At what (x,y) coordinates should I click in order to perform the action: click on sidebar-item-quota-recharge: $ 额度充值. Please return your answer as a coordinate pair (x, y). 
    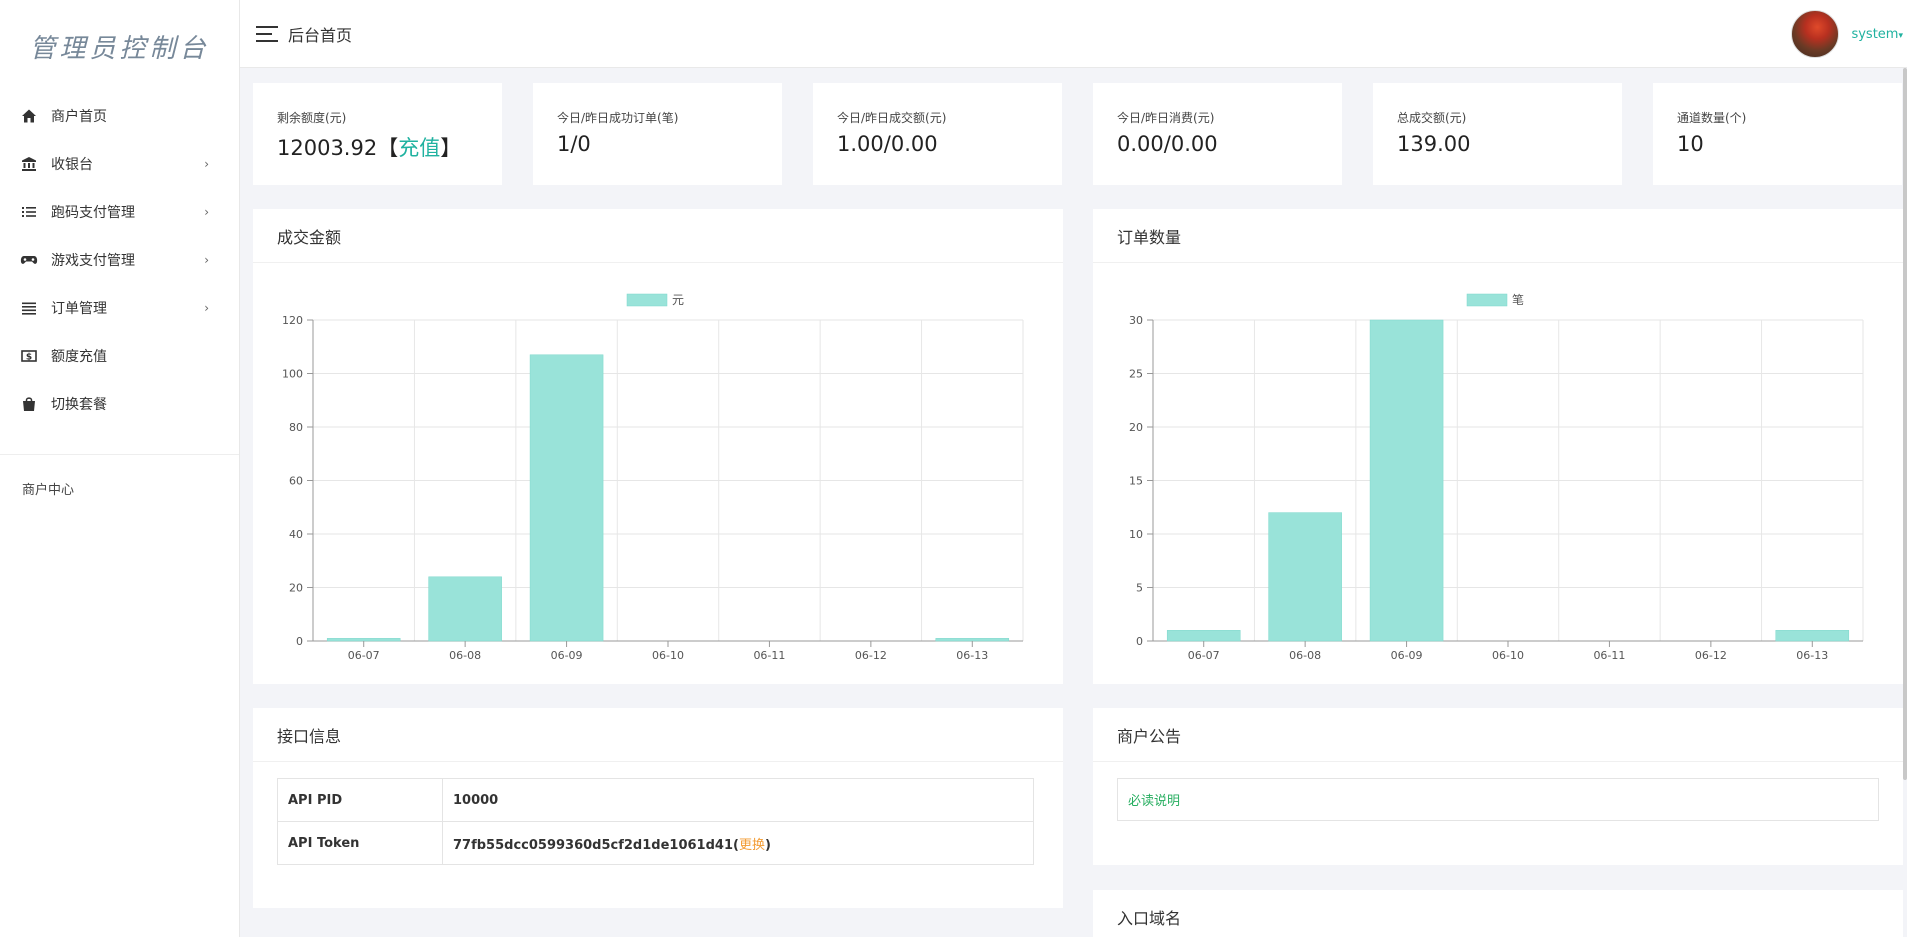
    Looking at the image, I should click on (119, 356).